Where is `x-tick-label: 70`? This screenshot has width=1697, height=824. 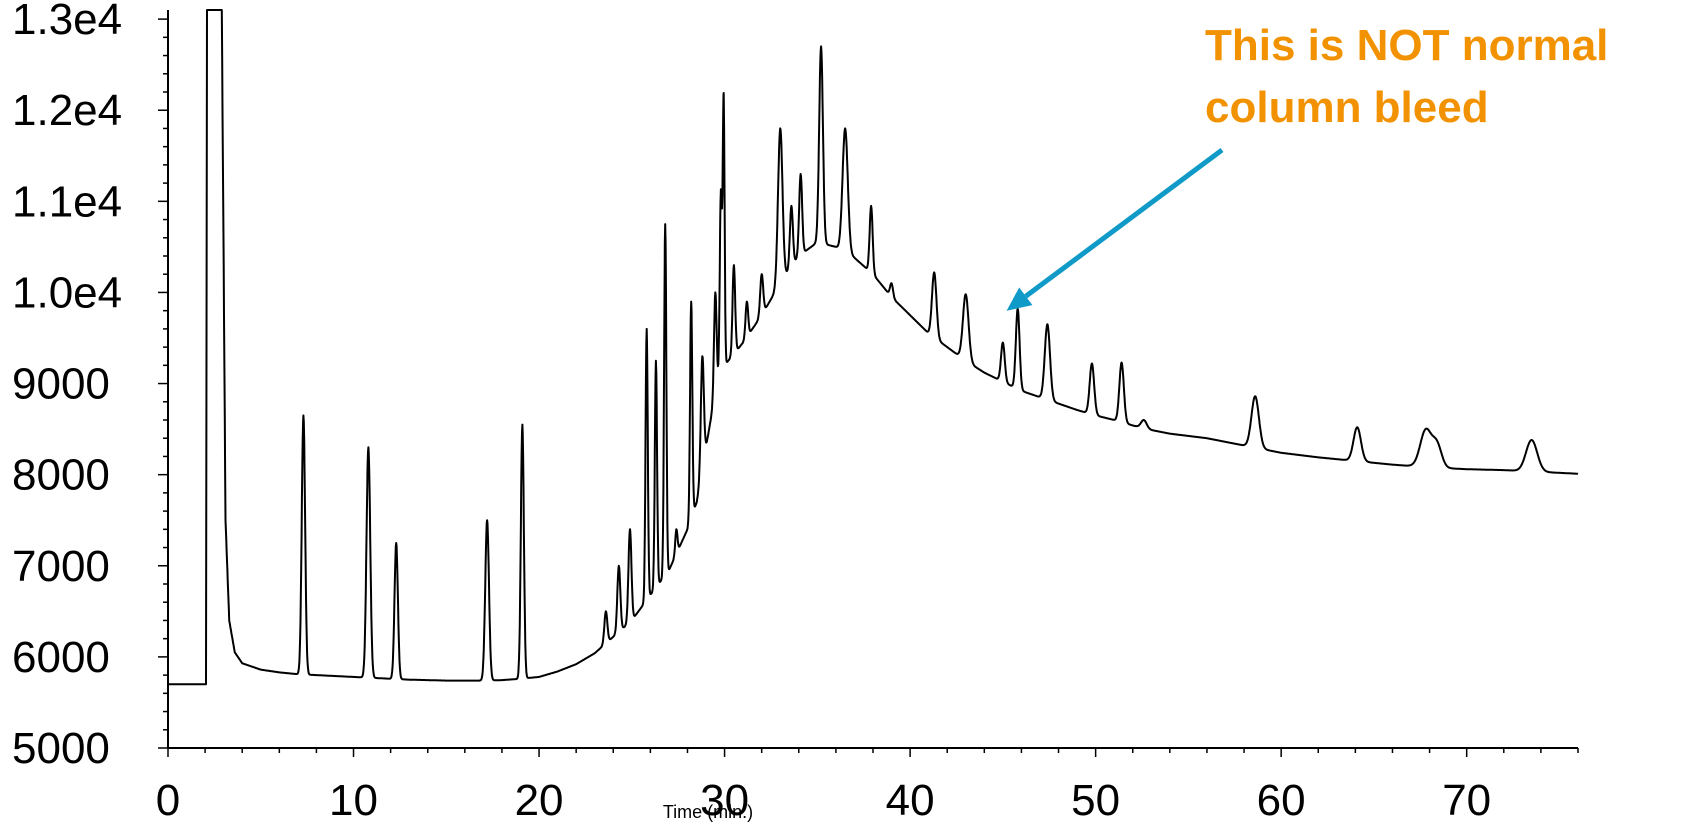
x-tick-label: 70 is located at coordinates (1466, 800).